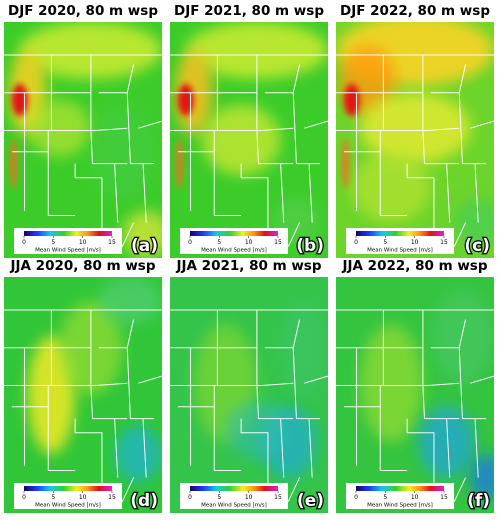  I want to click on panel-label: (f), so click(478, 501).